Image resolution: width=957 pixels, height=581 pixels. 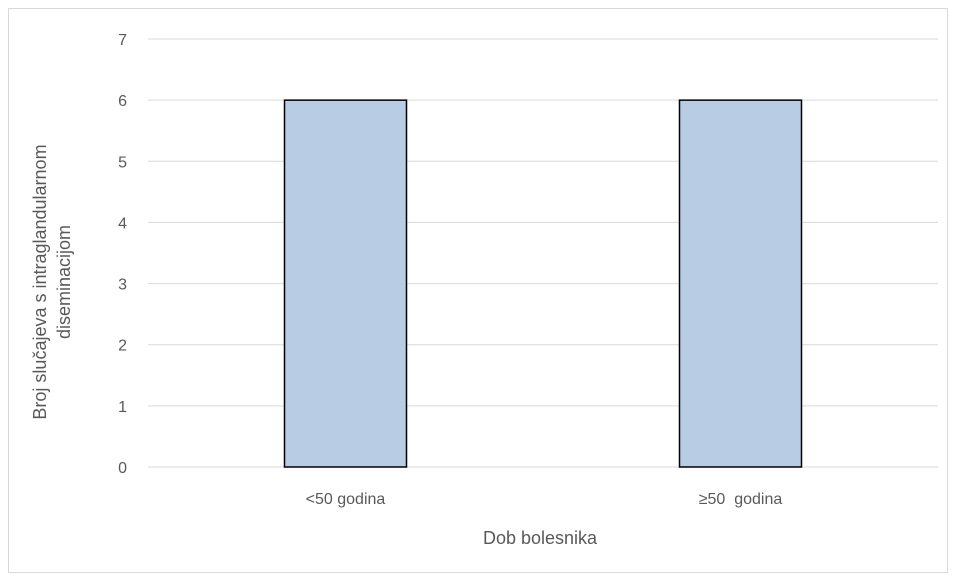 I want to click on y-tick-label: 4, so click(x=122, y=223).